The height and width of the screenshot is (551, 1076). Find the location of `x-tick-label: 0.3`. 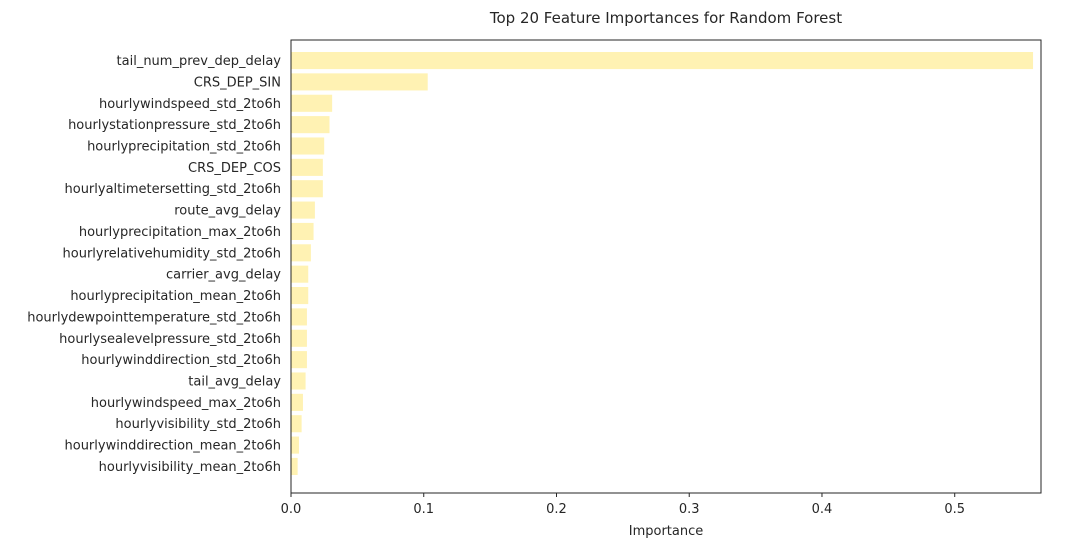

x-tick-label: 0.3 is located at coordinates (689, 509).